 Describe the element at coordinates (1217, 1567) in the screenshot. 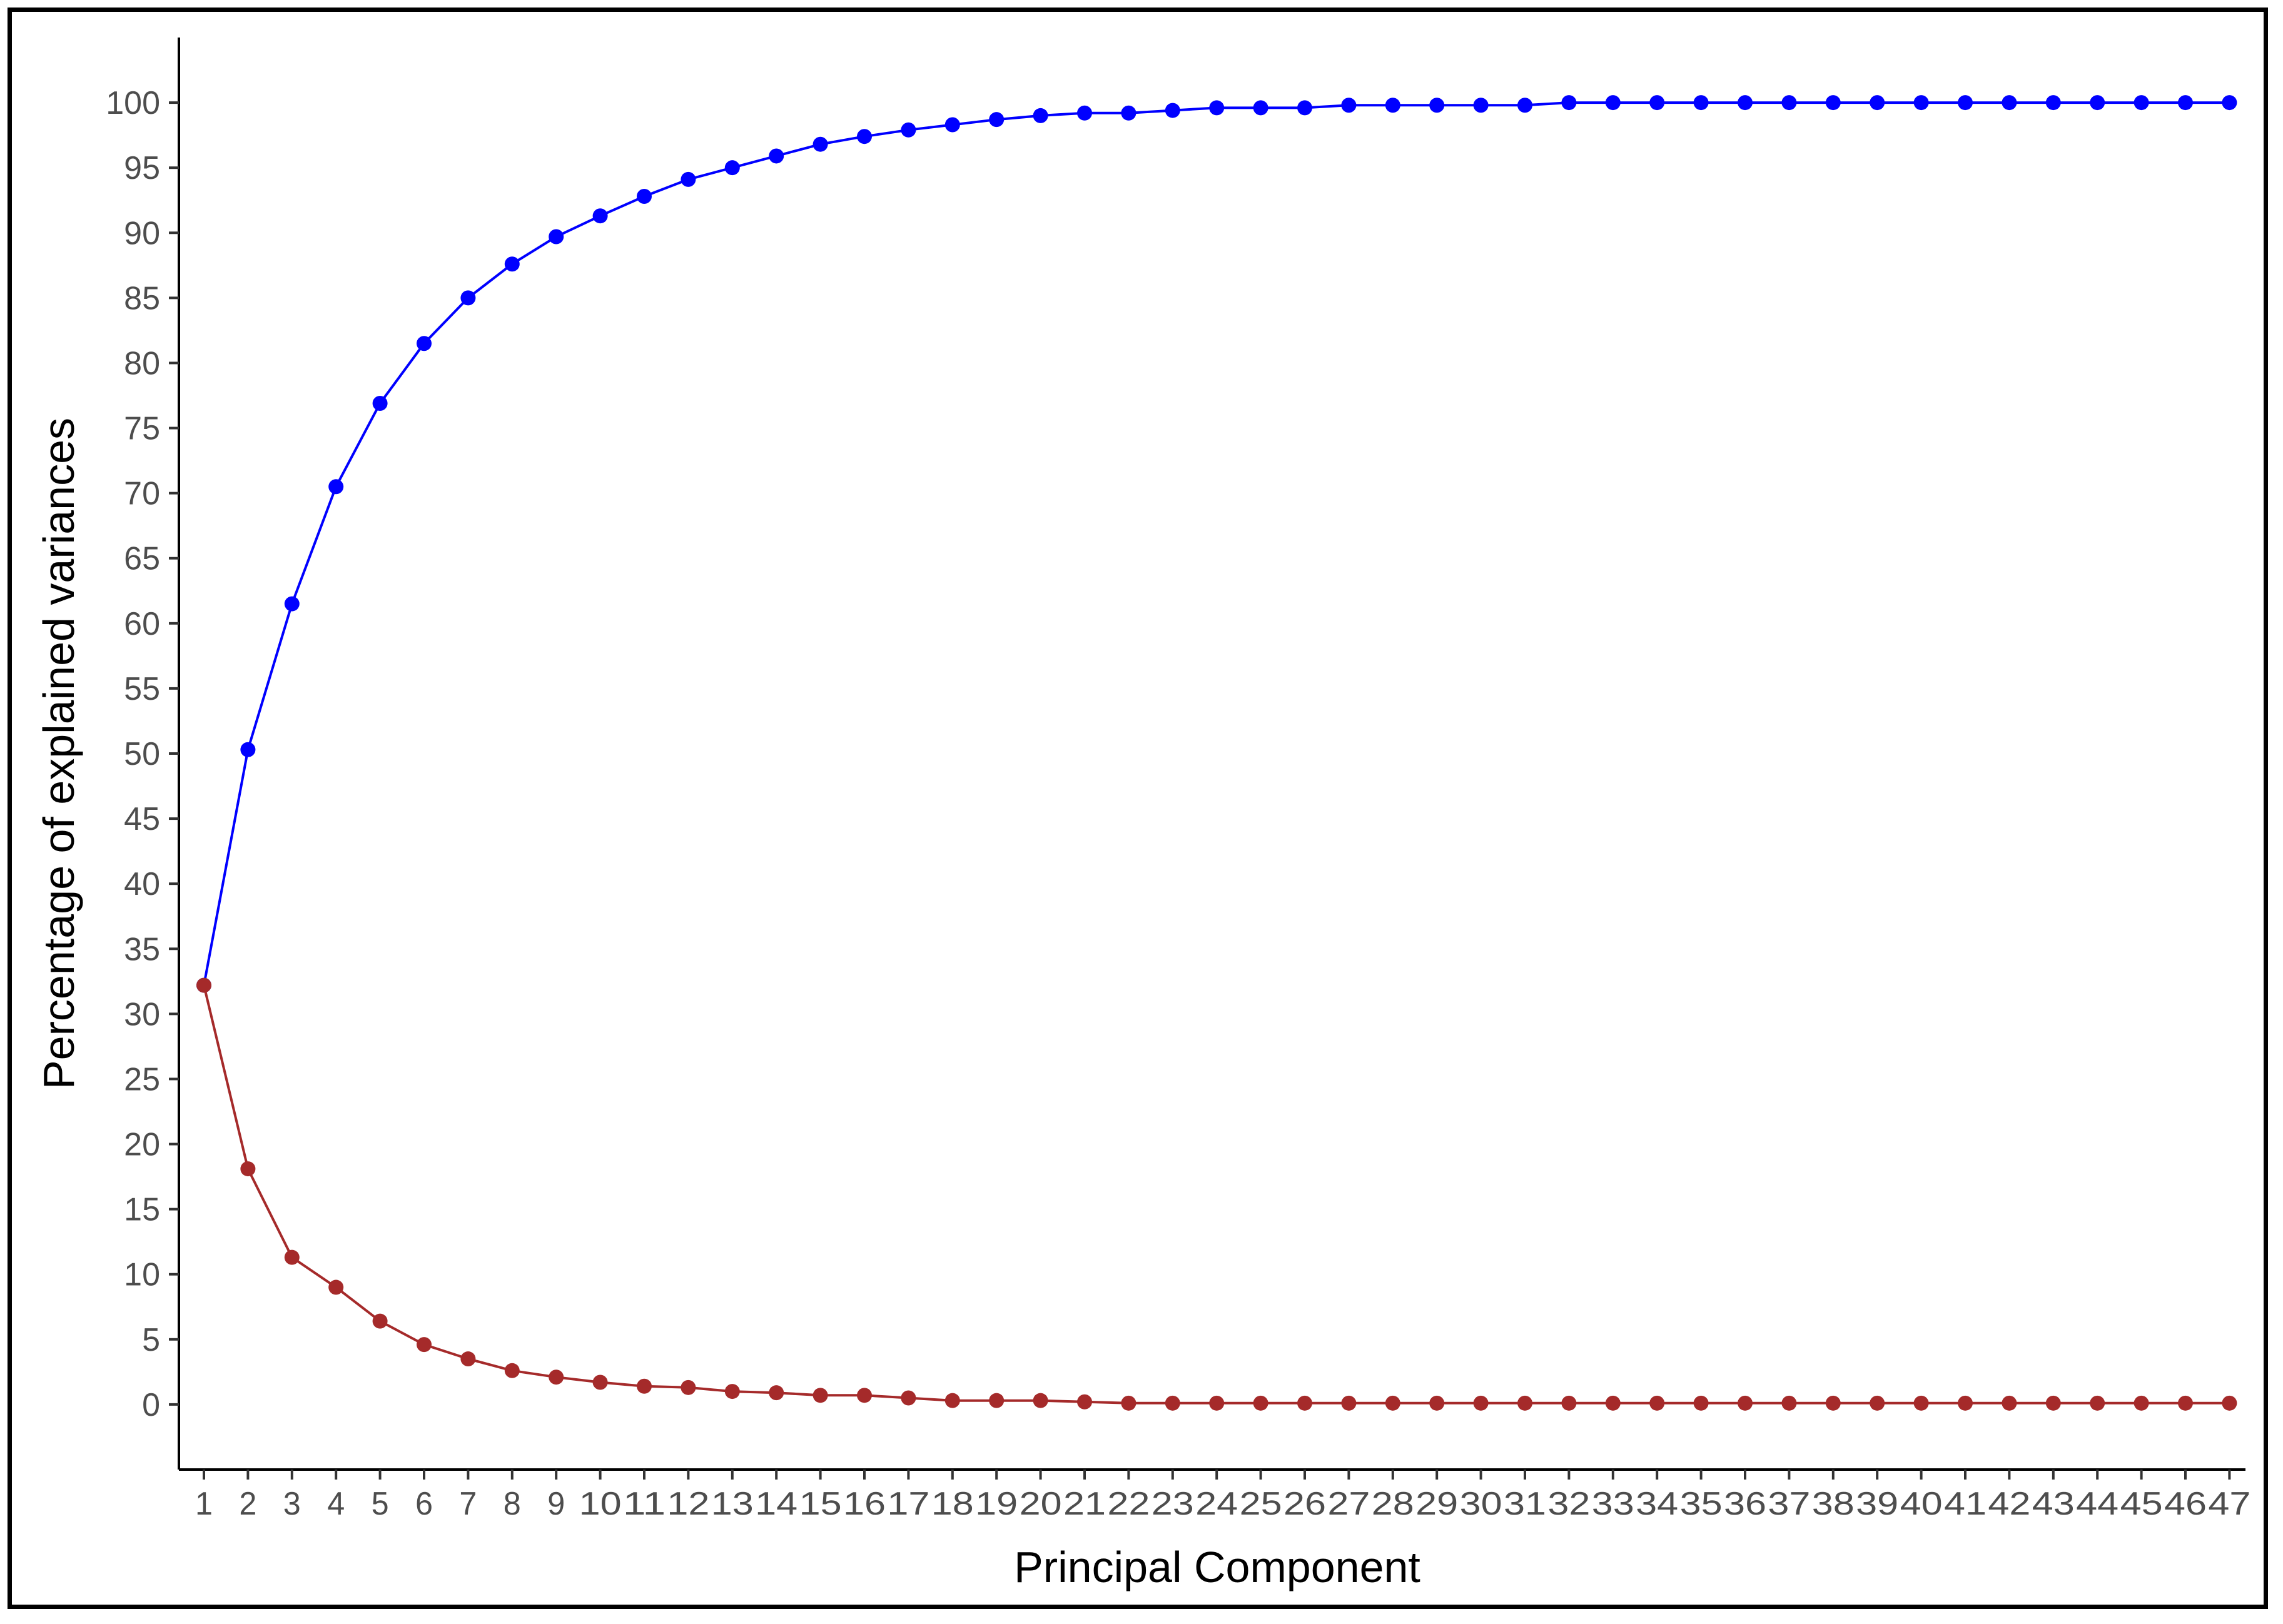

I see `x-axis-title: Principal Component` at that location.